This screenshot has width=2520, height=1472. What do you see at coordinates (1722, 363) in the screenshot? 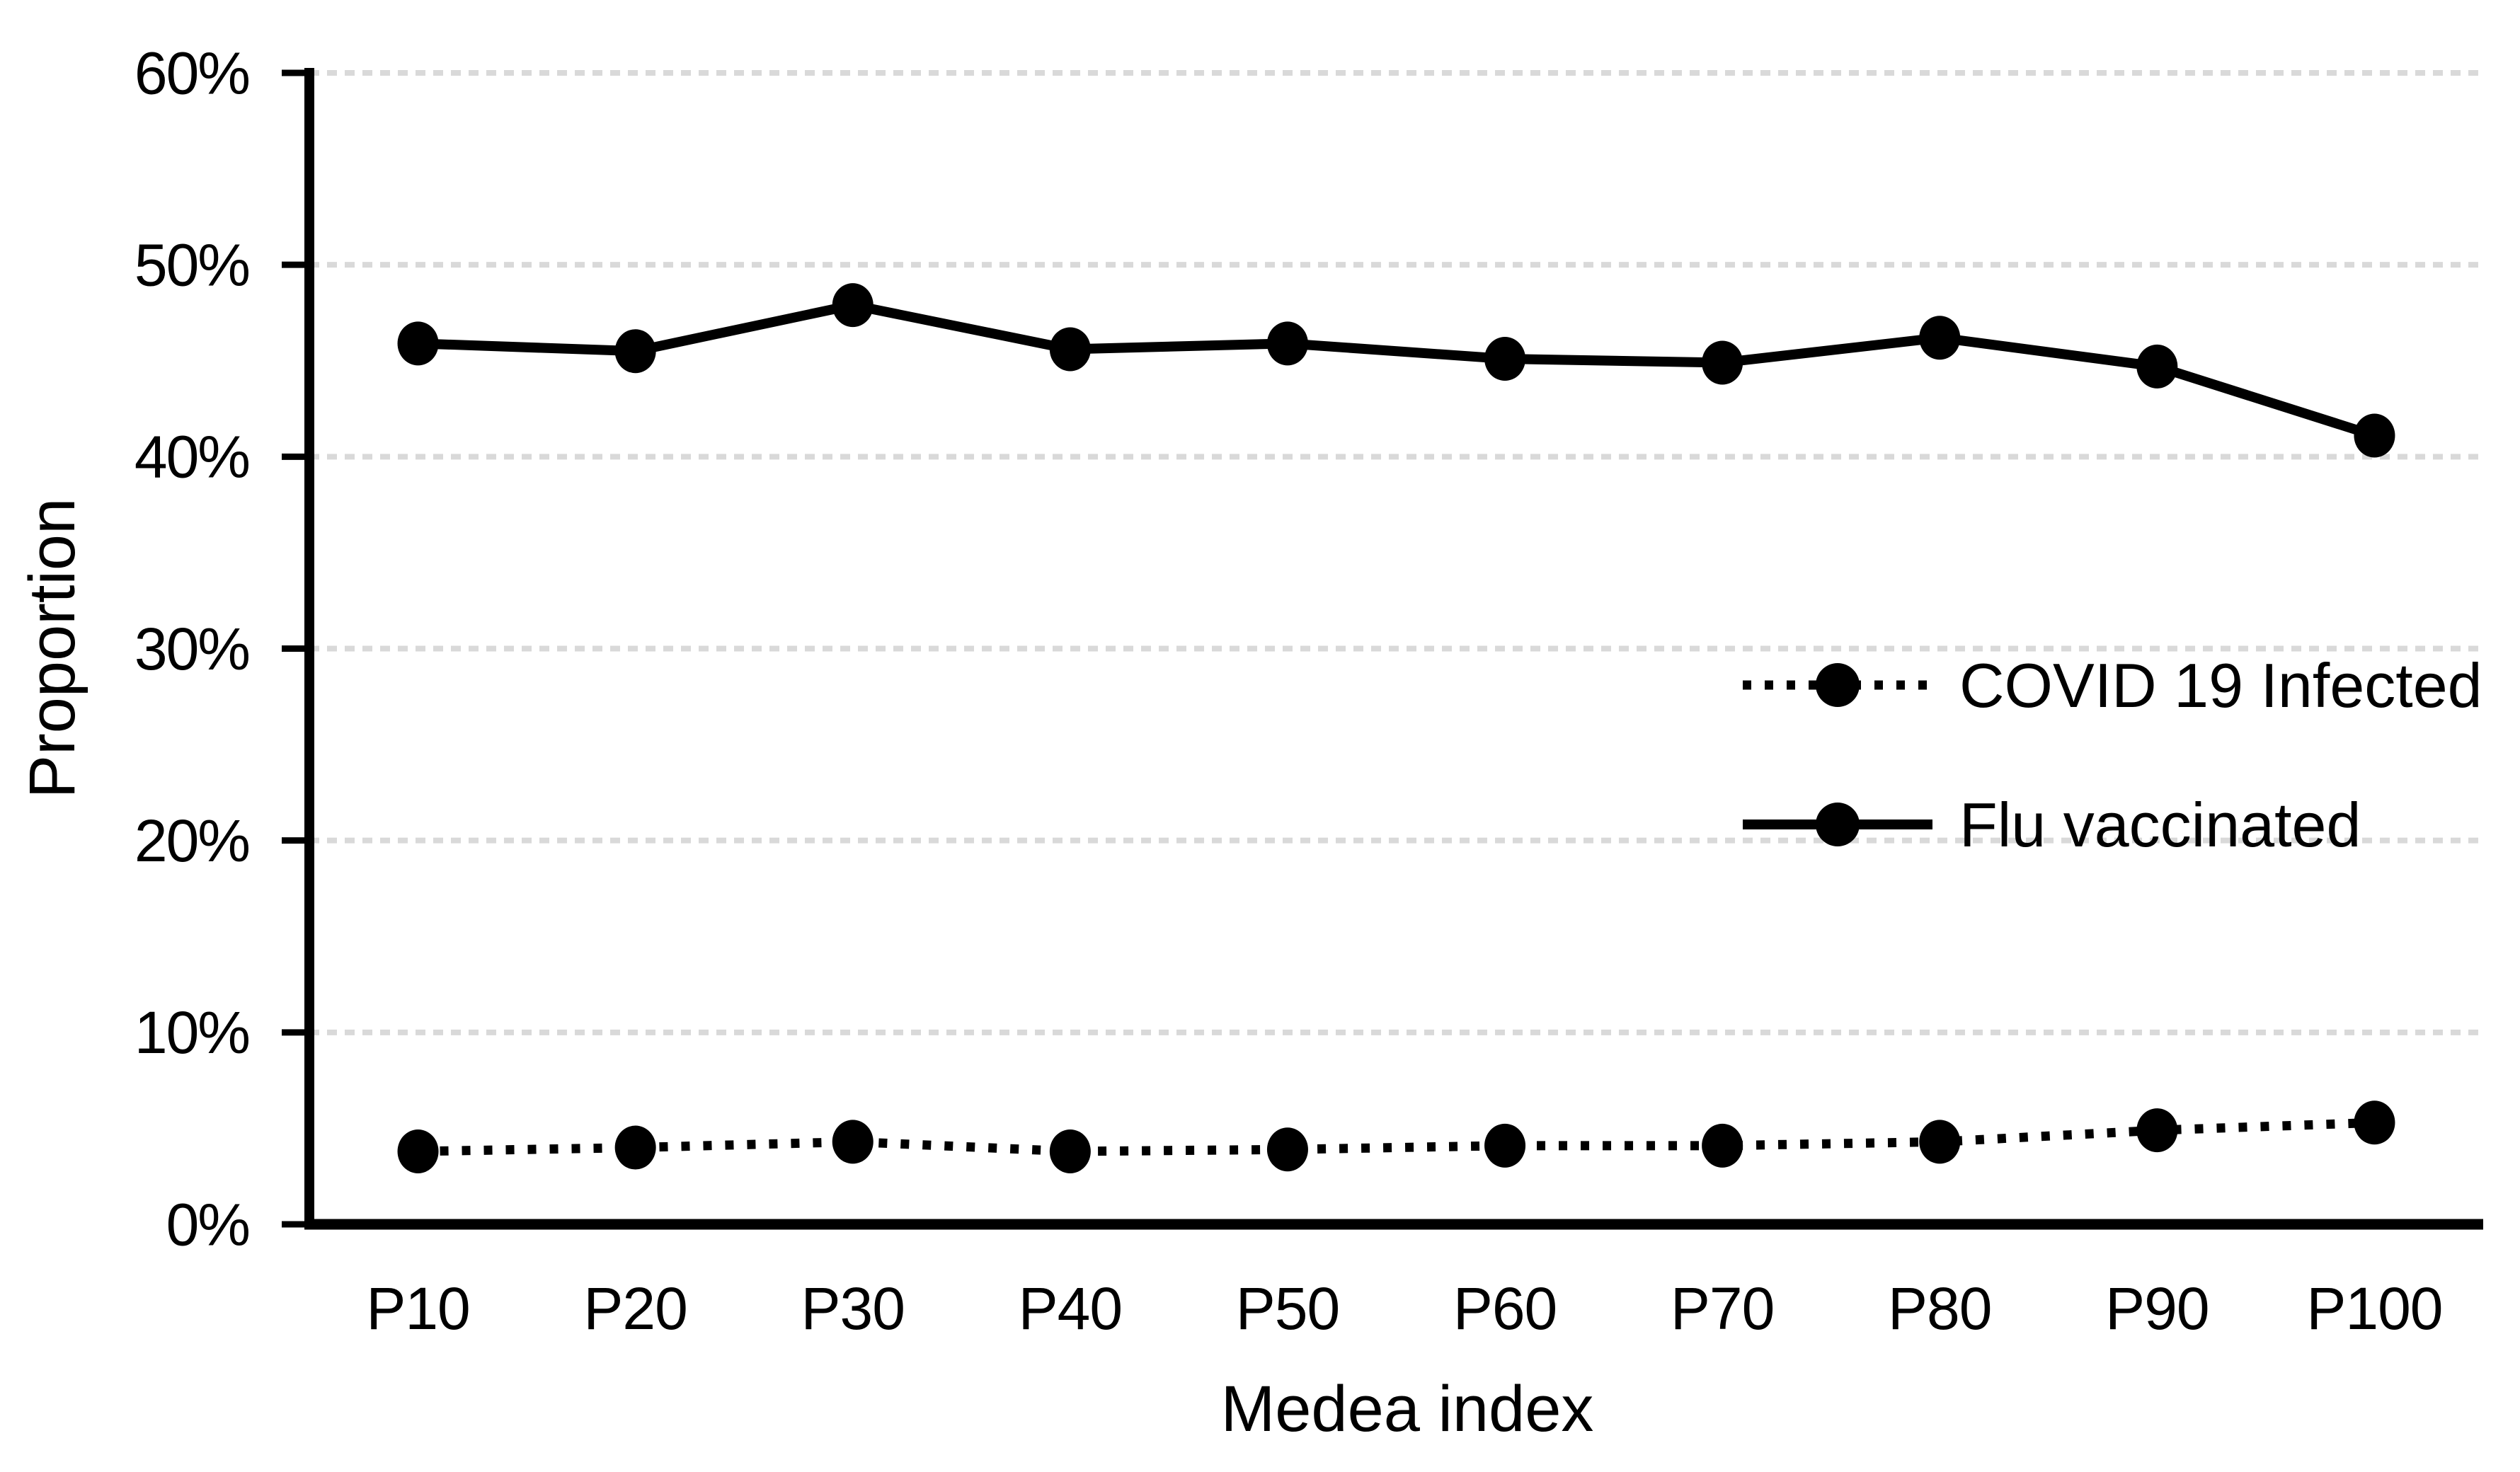
I see `data-point-flu-vaccinated-p70` at bounding box center [1722, 363].